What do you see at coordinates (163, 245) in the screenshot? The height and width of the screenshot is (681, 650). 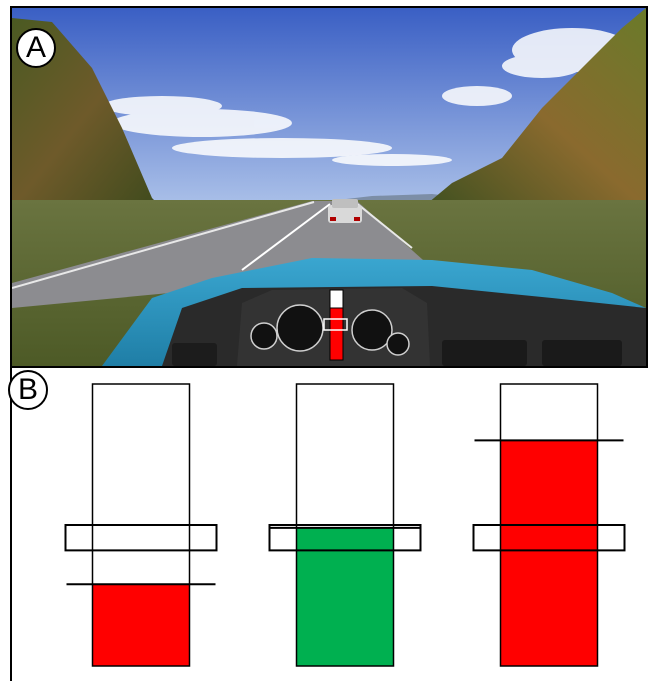 I see `road-edge-left` at bounding box center [163, 245].